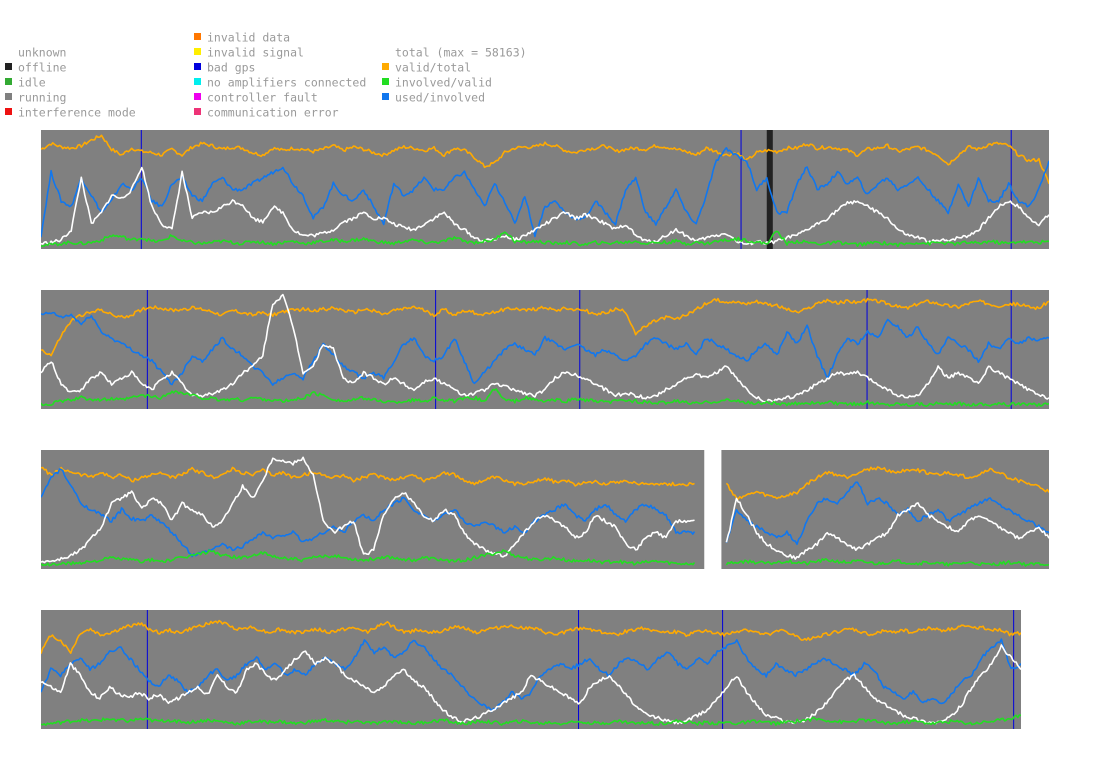 This screenshot has height=764, width=1095. I want to click on legend-label: invalid data, so click(249, 37).